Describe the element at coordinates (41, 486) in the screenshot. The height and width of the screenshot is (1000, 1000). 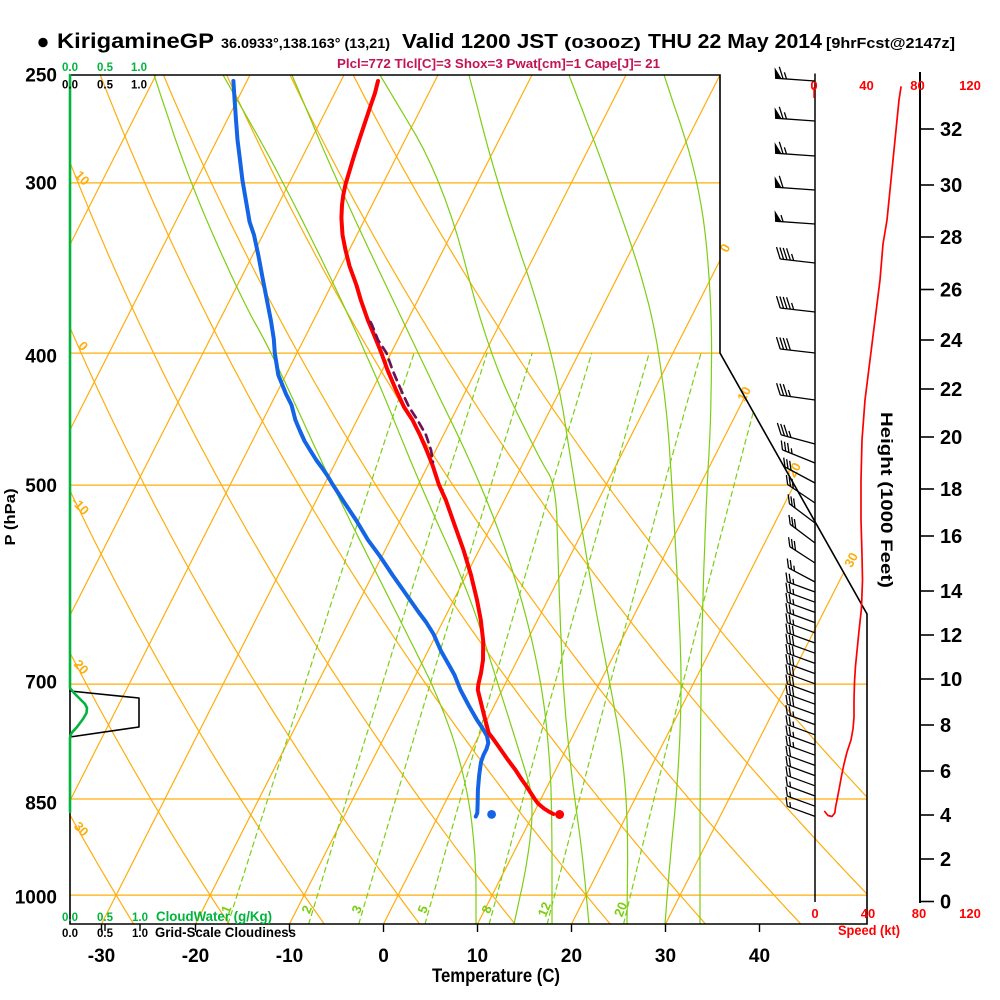
I see `svg-text: 500` at that location.